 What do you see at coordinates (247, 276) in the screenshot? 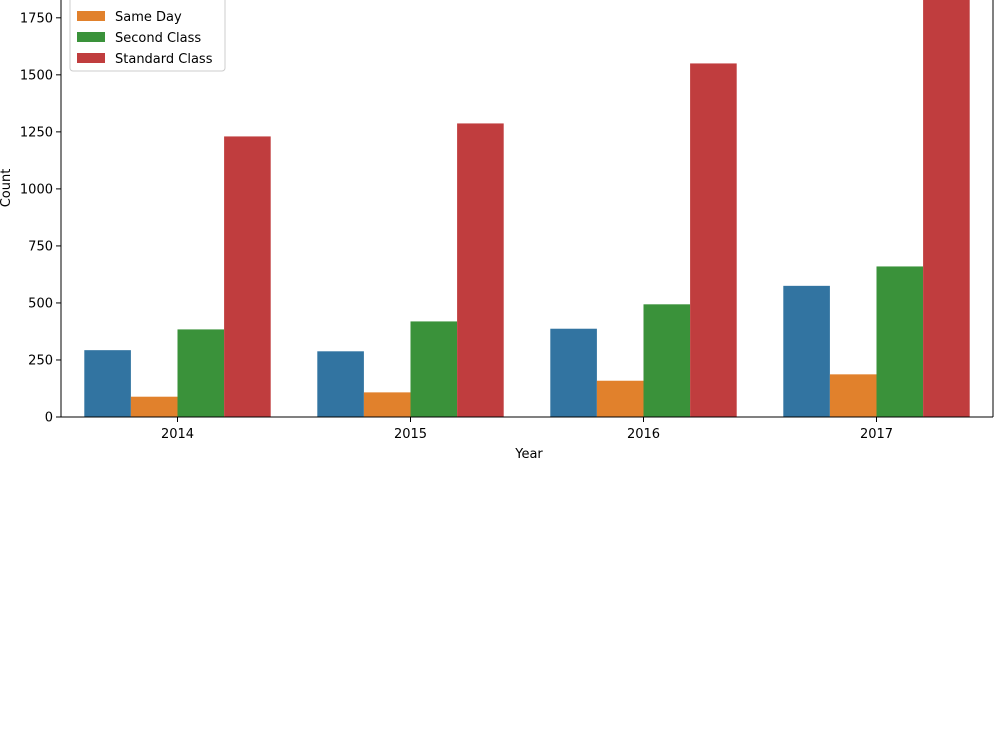
I see `bar-standard-class-2014` at bounding box center [247, 276].